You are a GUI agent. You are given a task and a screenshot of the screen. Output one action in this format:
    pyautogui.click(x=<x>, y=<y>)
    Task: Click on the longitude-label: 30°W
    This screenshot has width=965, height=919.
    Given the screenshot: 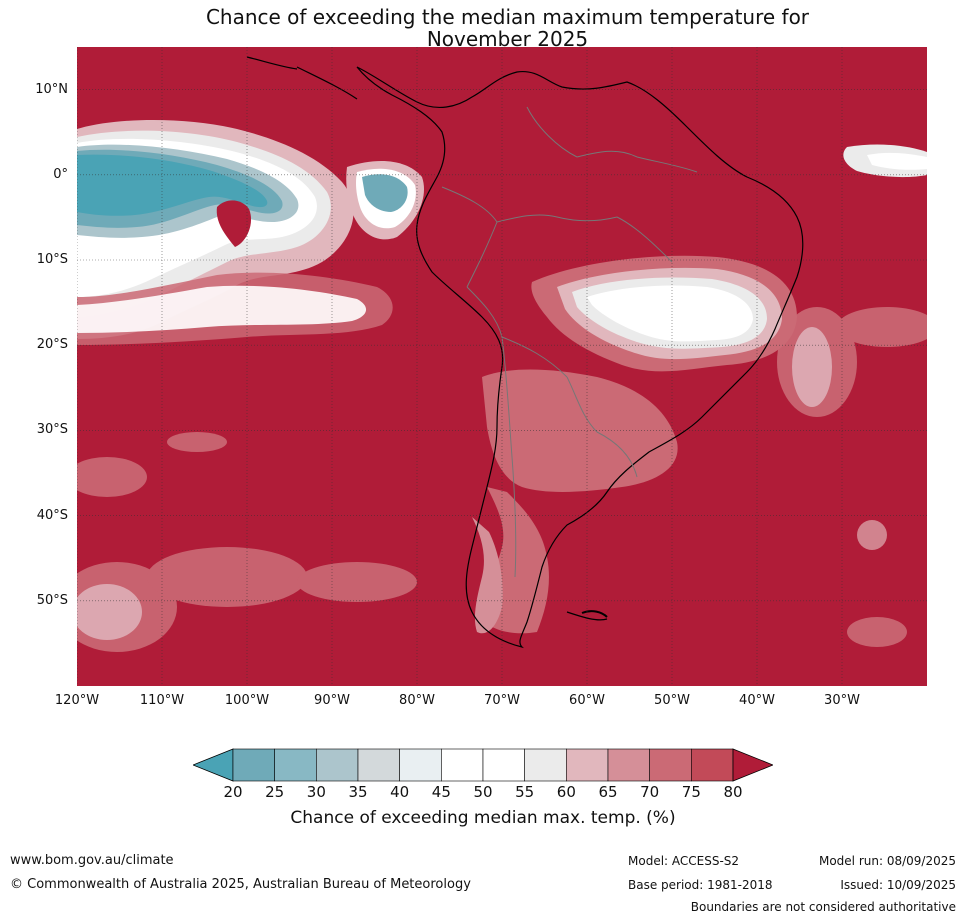 What is the action you would take?
    pyautogui.click(x=842, y=700)
    